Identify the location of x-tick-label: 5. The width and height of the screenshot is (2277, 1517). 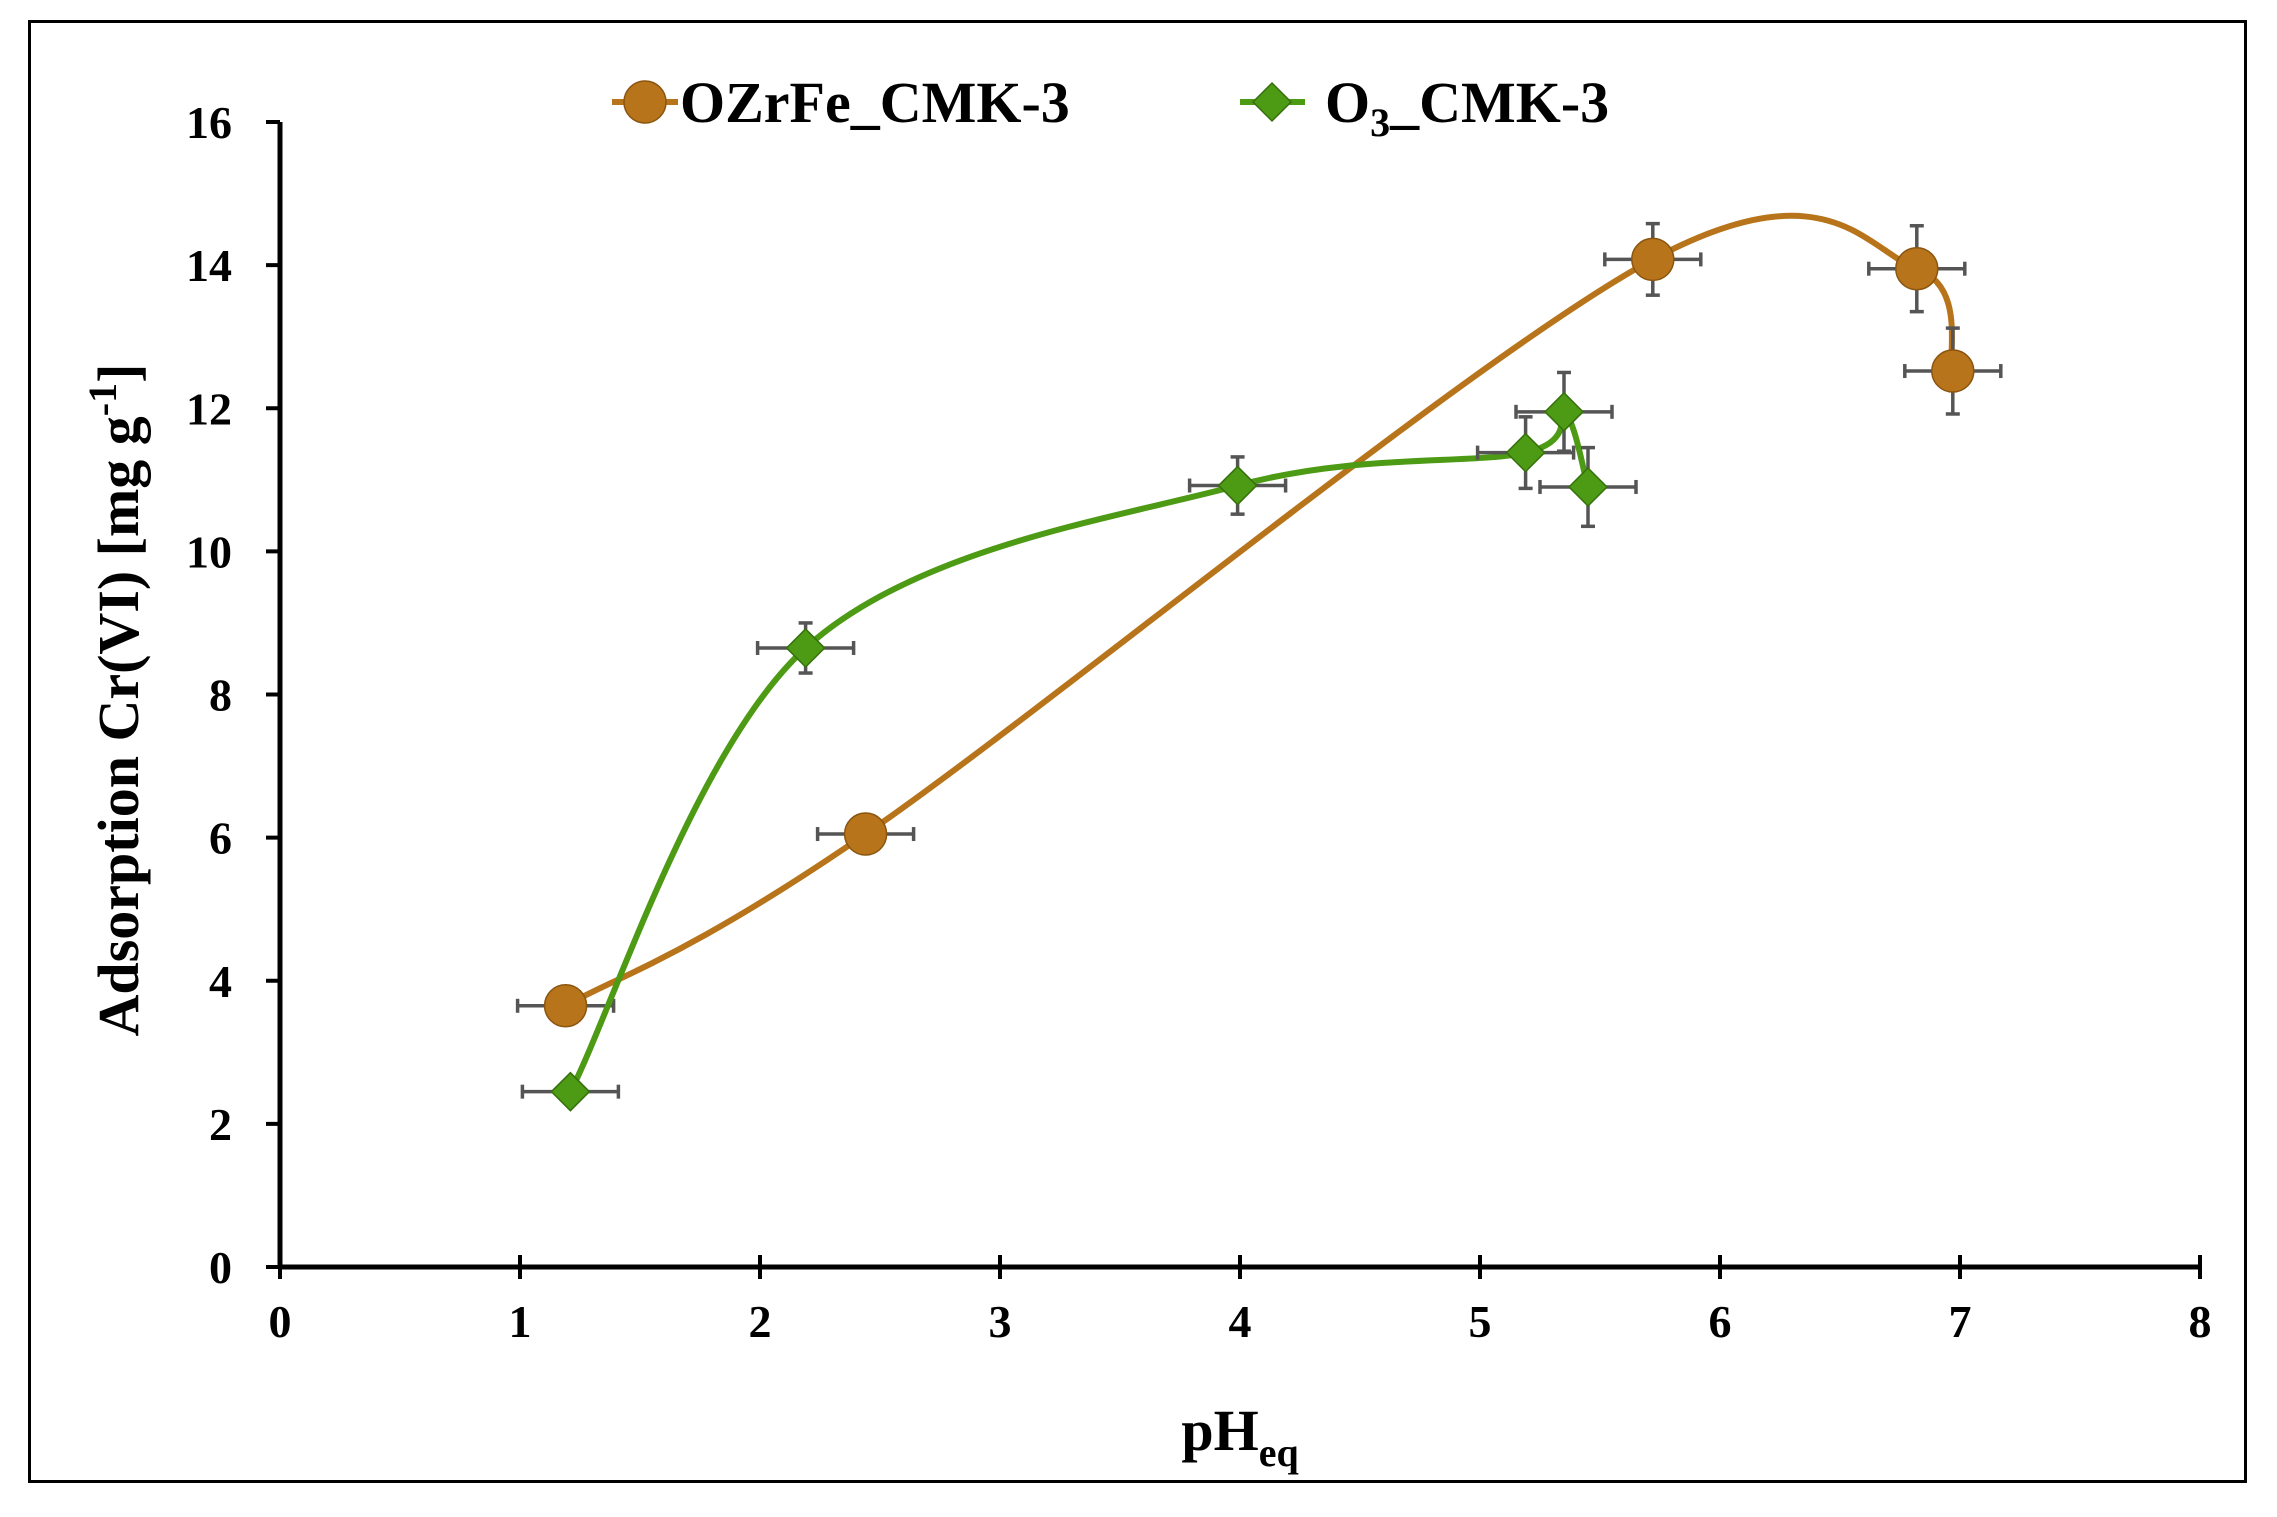
(1480, 1321).